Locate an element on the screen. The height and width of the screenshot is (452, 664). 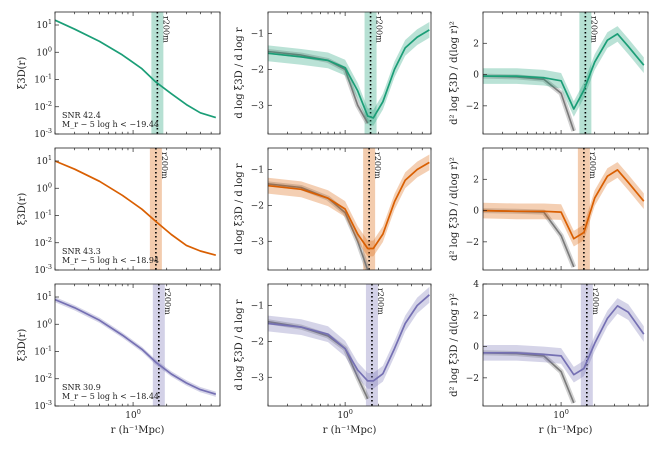
panel-curvature-row3: 100 4 2 0 −2 d² log ξ3D / d(log r)² r200m is located at coordinates (549, 350).